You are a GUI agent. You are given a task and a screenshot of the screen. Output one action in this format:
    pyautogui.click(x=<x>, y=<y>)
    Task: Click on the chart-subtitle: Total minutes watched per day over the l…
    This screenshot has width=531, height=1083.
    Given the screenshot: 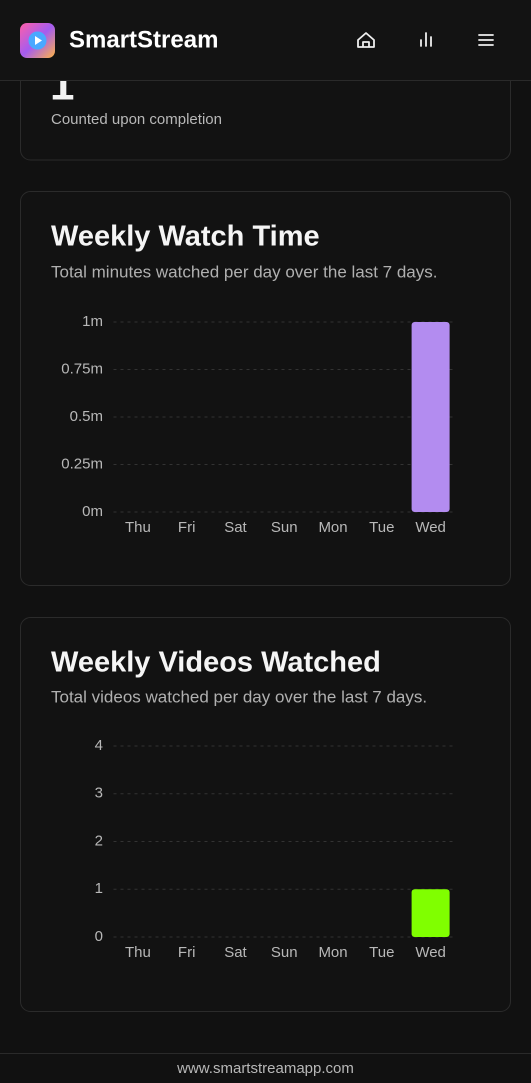 What is the action you would take?
    pyautogui.click(x=244, y=271)
    